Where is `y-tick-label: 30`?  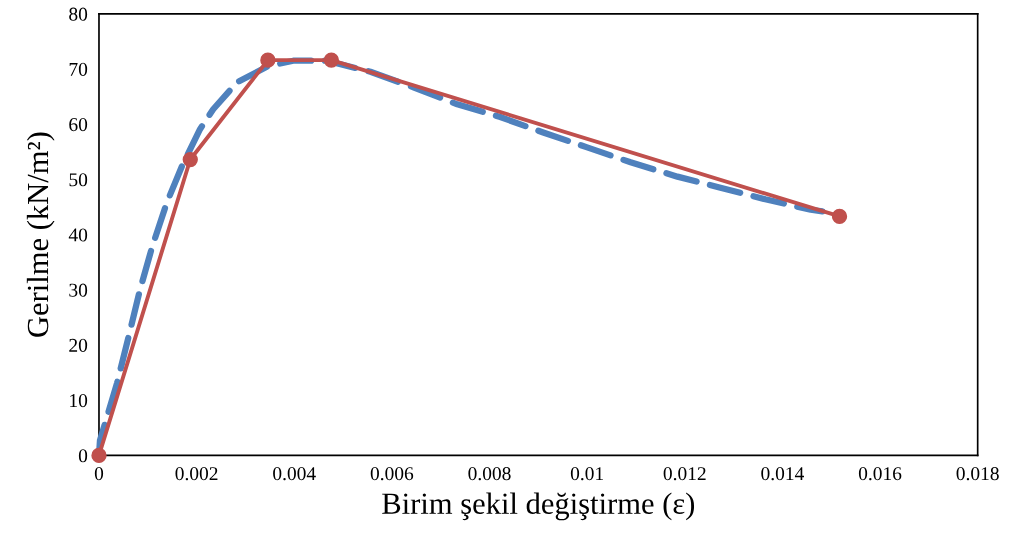 y-tick-label: 30 is located at coordinates (78, 290).